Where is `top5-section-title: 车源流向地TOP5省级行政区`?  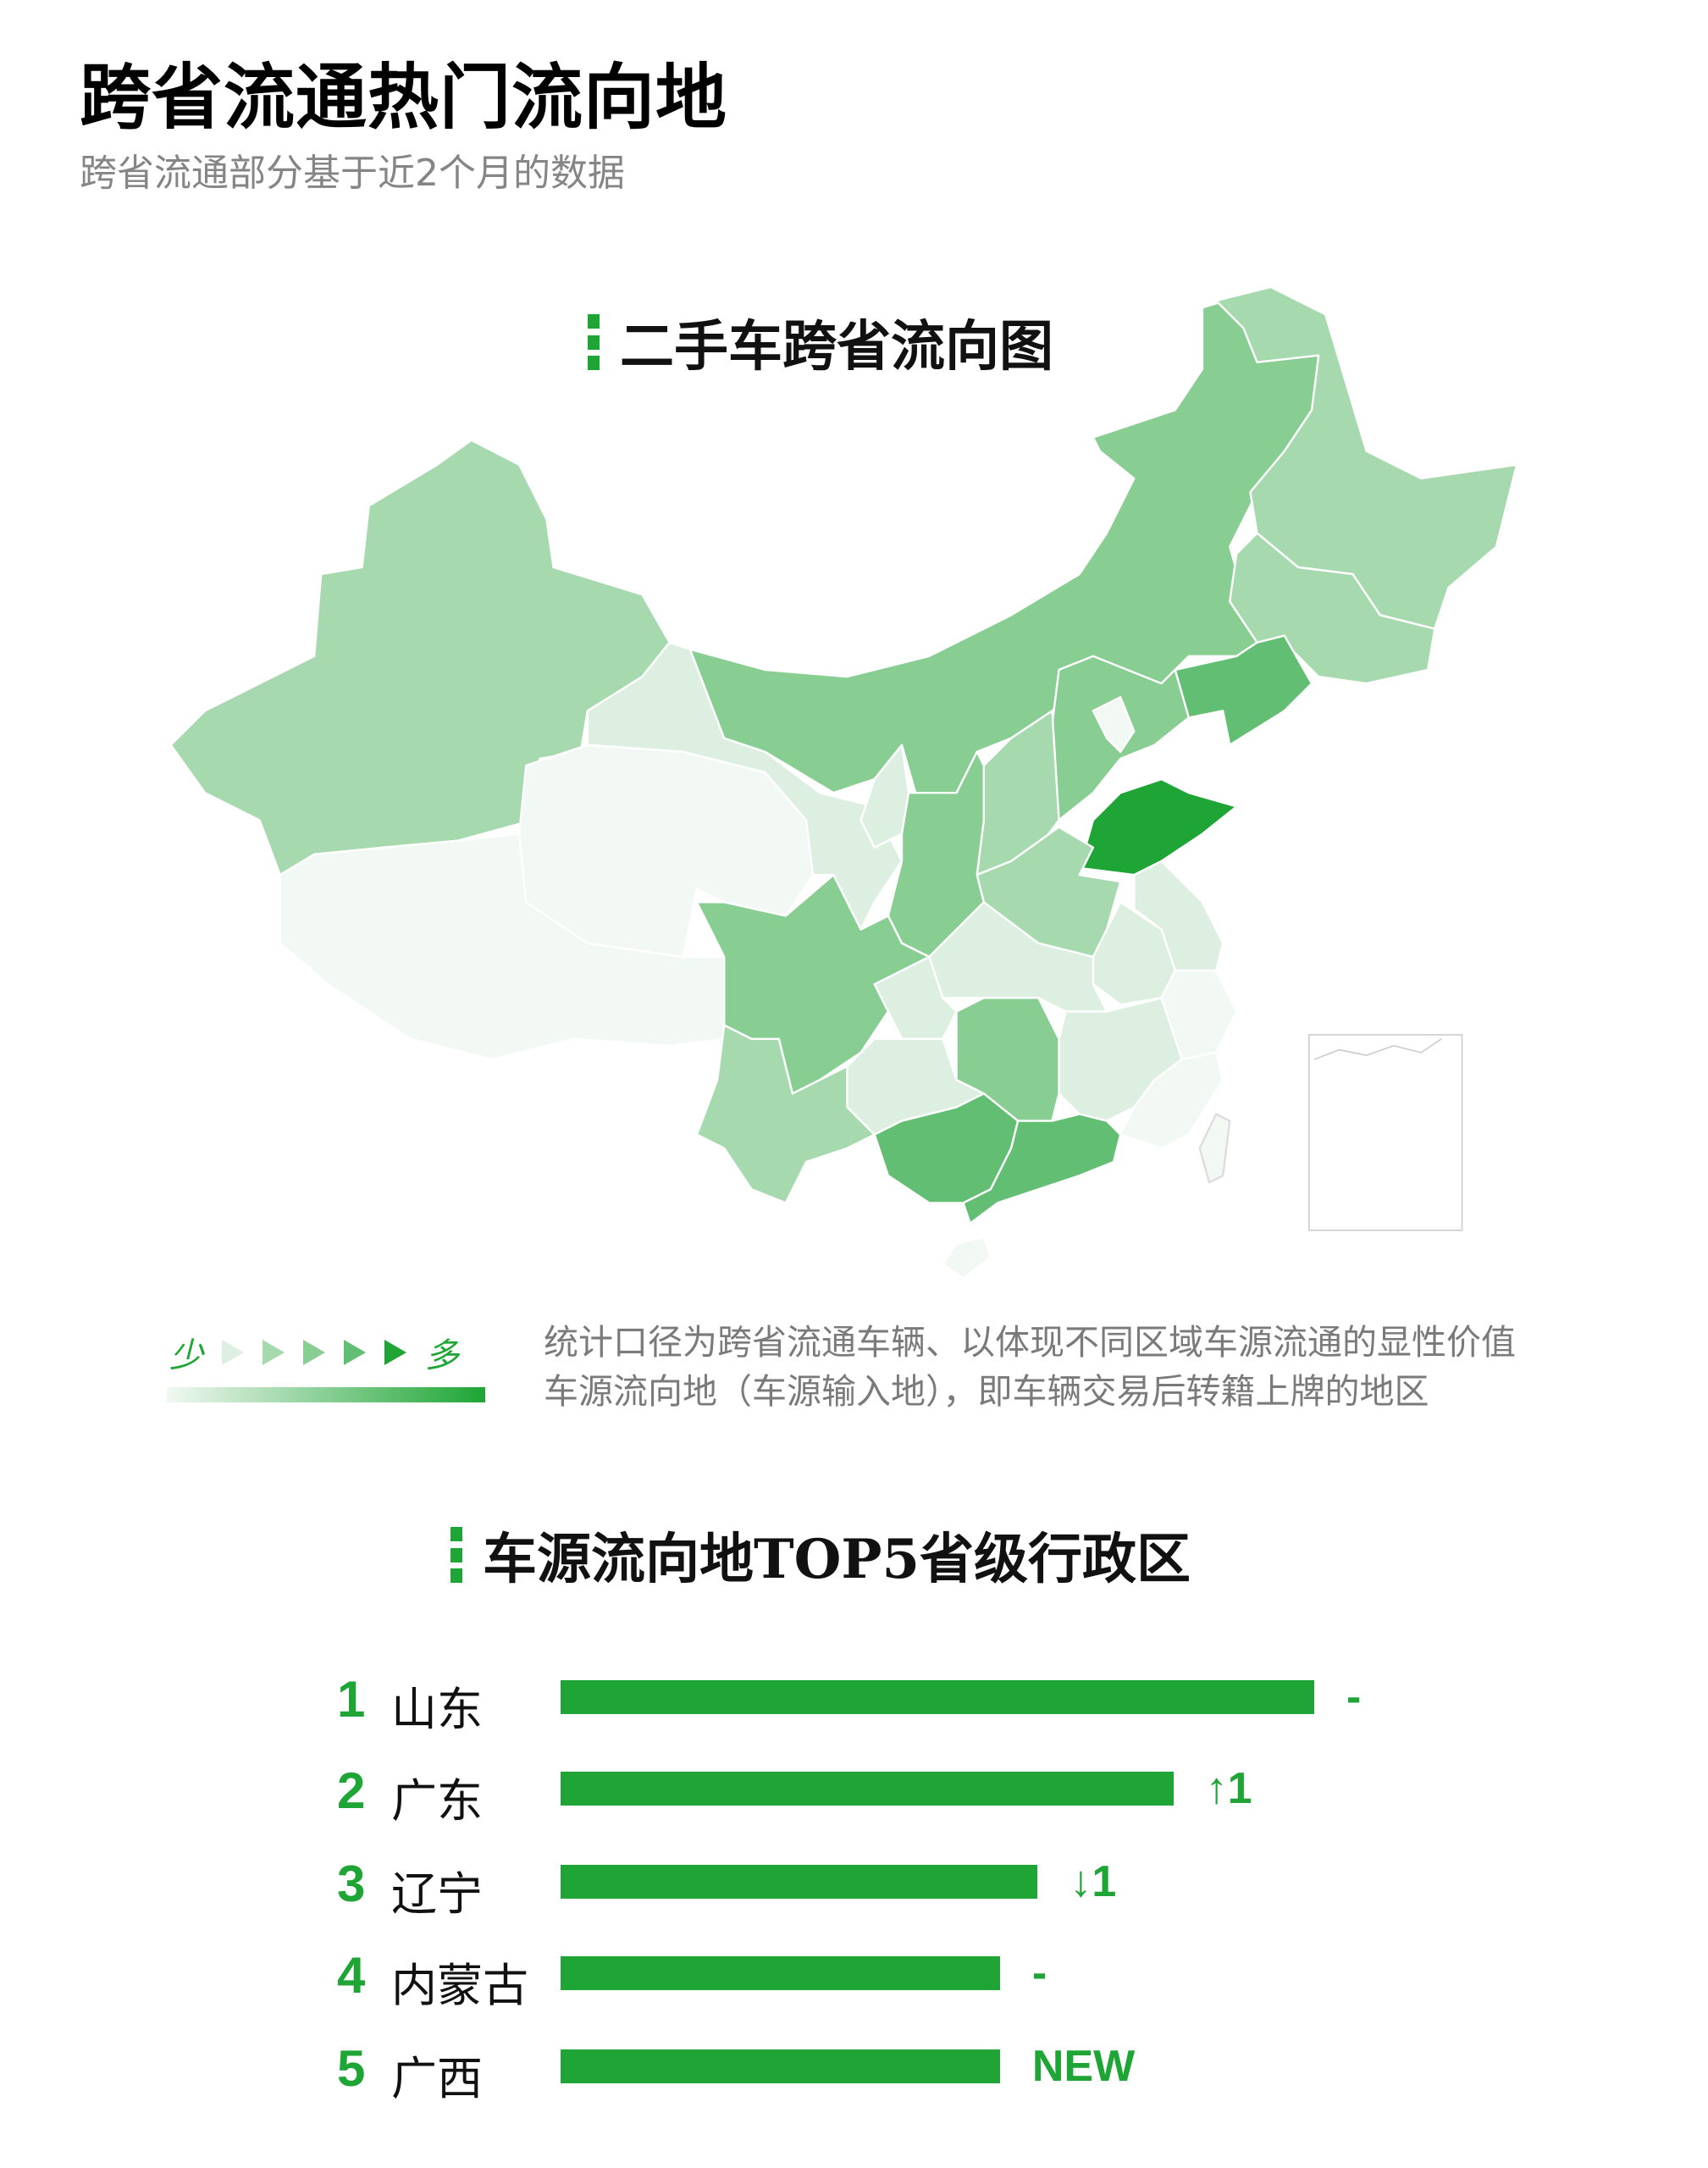
top5-section-title: 车源流向地TOP5省级行政区 is located at coordinates (820, 1555).